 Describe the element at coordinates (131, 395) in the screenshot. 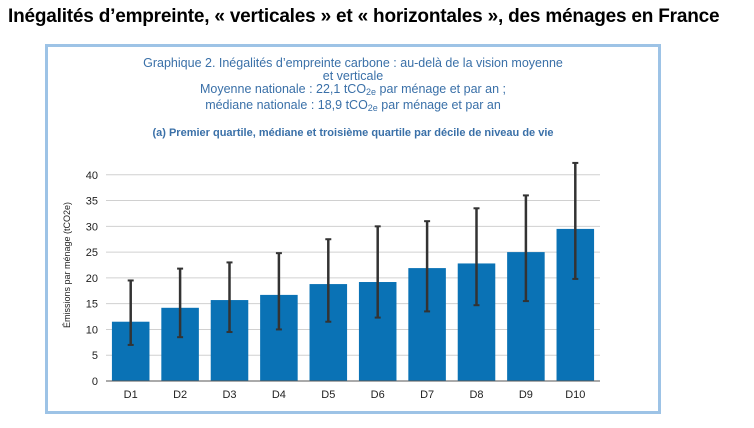

I see `x-tick-label: D1` at that location.